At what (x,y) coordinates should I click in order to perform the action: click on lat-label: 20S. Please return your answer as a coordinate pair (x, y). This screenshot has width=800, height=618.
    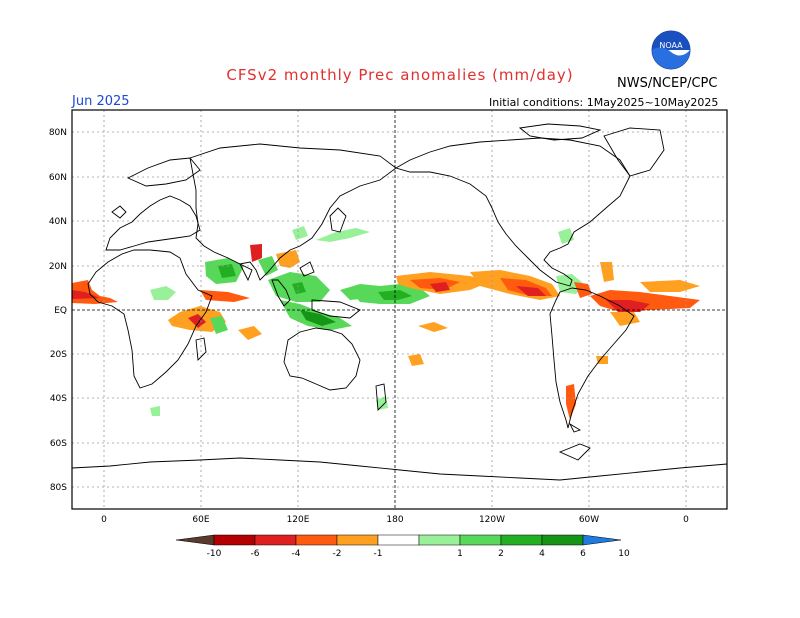
    Looking at the image, I should click on (58, 355).